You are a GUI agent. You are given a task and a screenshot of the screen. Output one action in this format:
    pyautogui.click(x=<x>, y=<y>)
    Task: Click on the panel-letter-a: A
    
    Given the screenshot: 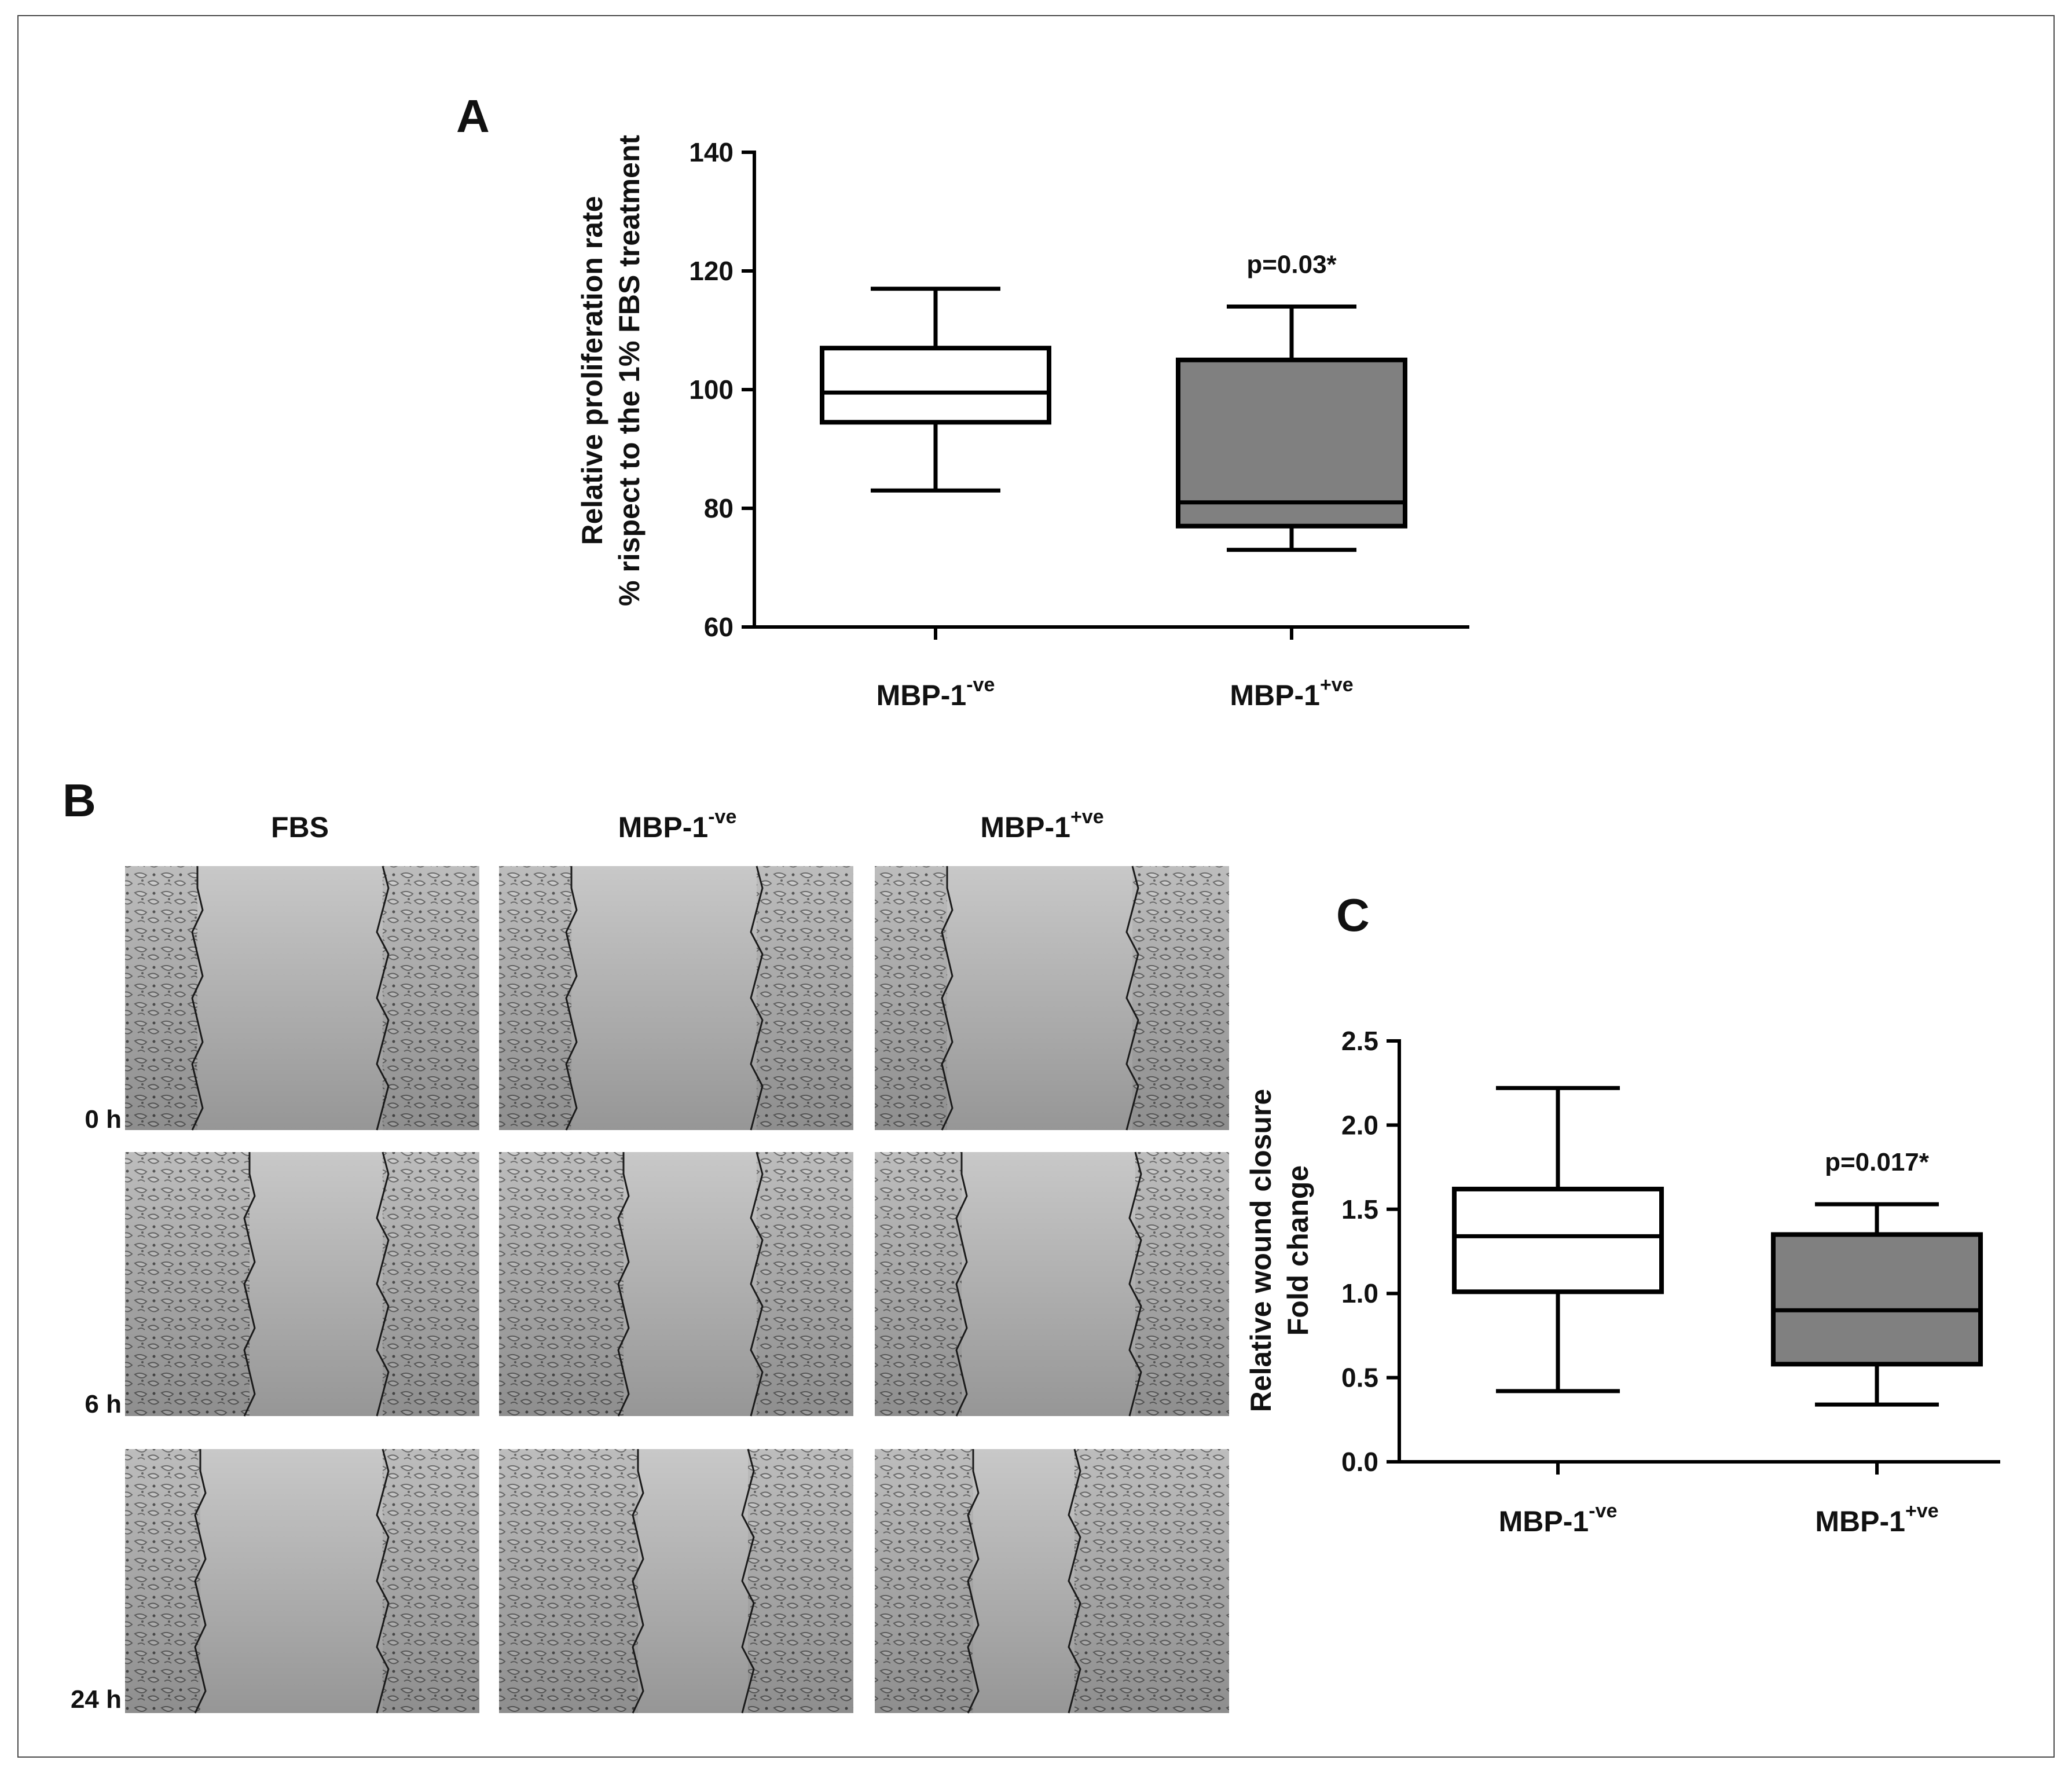 What is the action you would take?
    pyautogui.click(x=473, y=116)
    